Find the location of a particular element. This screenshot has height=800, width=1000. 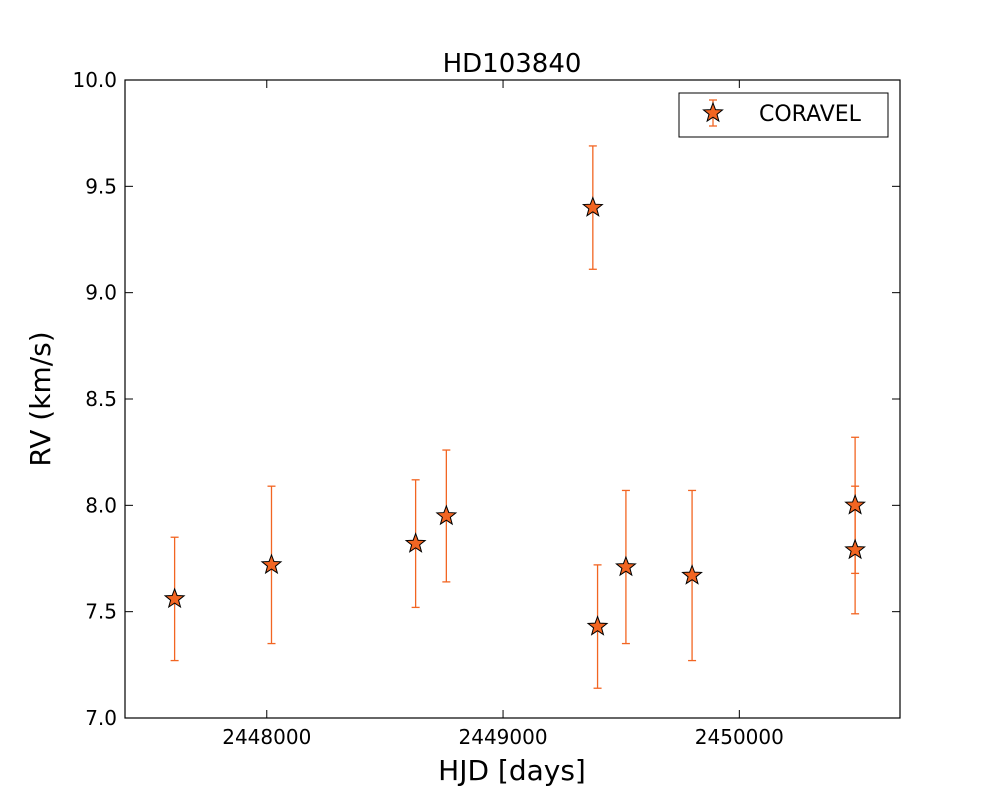

x-axis-title: HJD [days] is located at coordinates (512, 770).